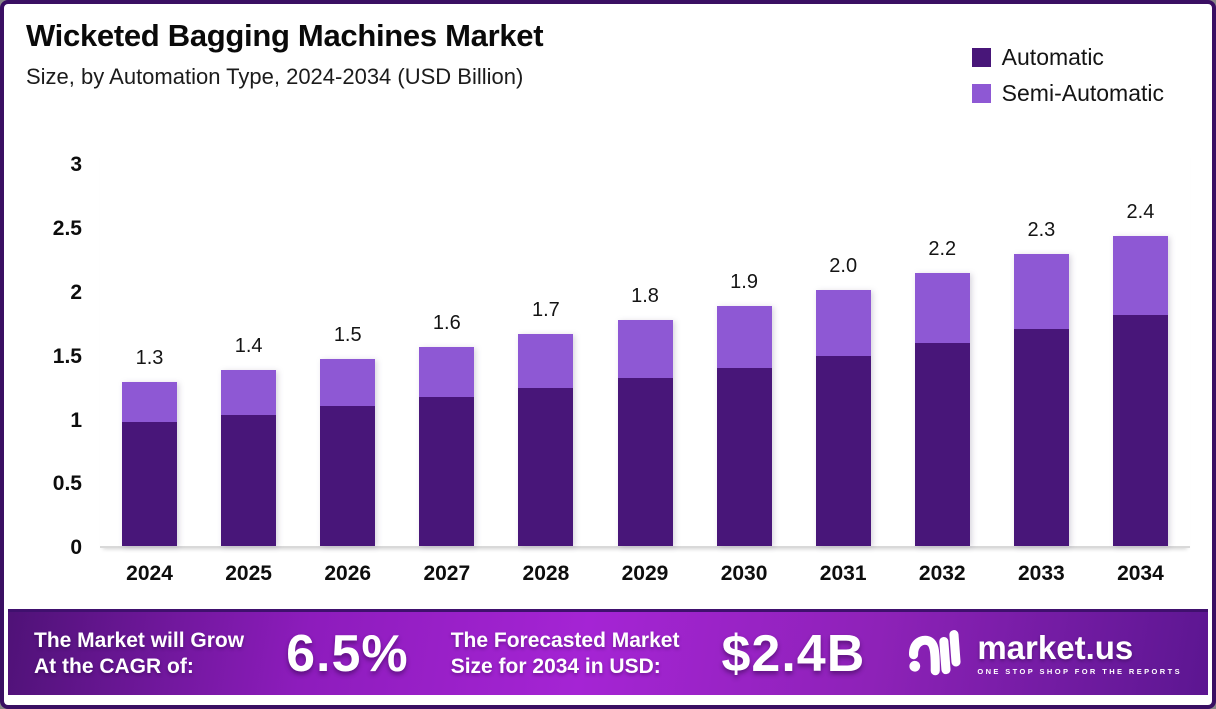 This screenshot has width=1216, height=709. What do you see at coordinates (67, 229) in the screenshot?
I see `y-axis-tick: 2.5` at bounding box center [67, 229].